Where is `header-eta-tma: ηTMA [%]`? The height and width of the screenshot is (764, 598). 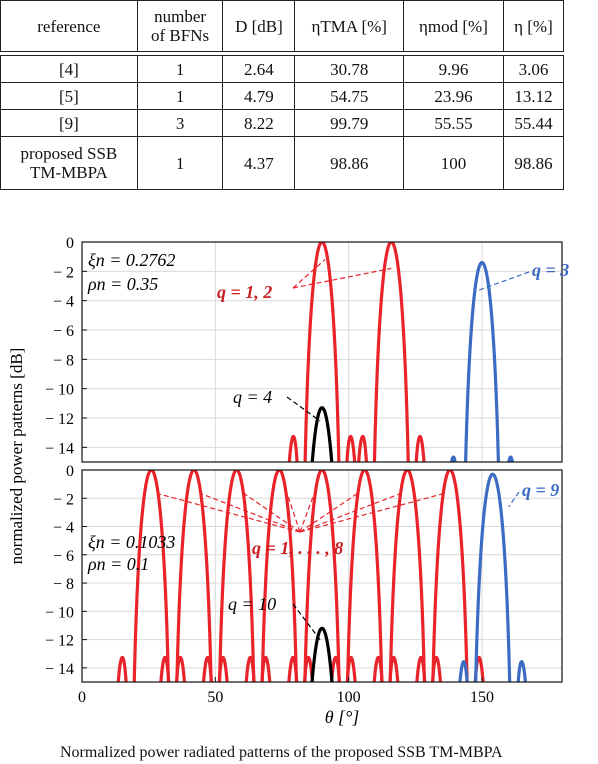
header-eta-tma: ηTMA [%] is located at coordinates (349, 26).